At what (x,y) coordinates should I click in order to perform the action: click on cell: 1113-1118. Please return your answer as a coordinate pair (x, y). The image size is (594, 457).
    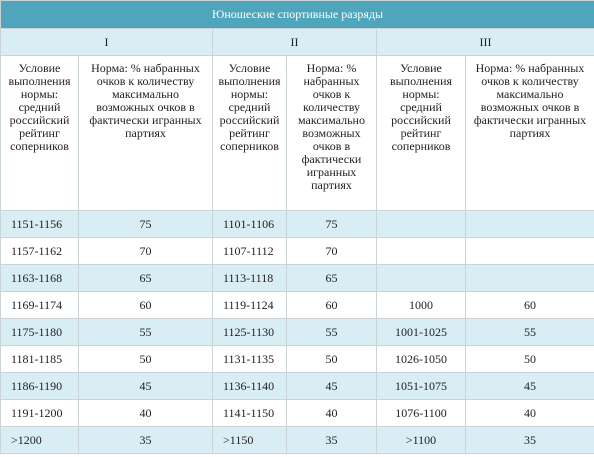
    Looking at the image, I should click on (249, 278).